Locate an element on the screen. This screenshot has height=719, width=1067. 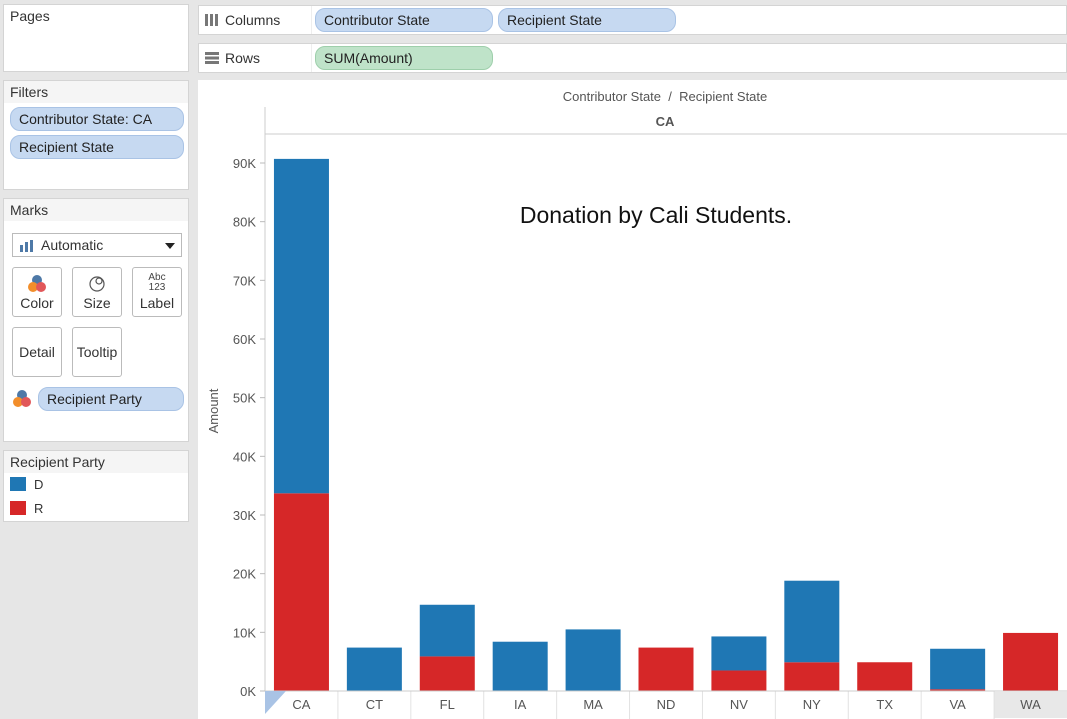
size-button: Size is located at coordinates (97, 292).